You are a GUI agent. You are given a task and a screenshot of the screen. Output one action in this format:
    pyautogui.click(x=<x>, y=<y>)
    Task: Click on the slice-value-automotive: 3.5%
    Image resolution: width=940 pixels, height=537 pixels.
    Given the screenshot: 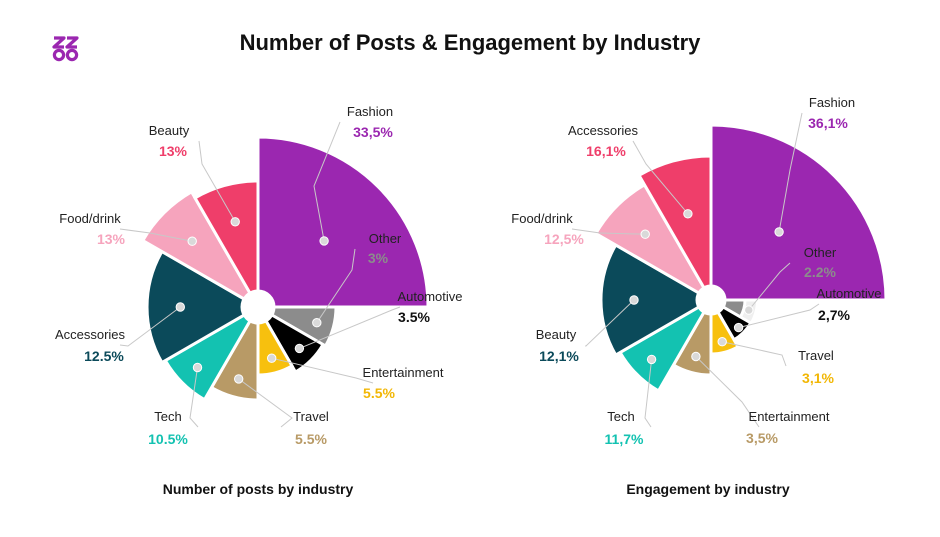 What is the action you would take?
    pyautogui.click(x=414, y=317)
    